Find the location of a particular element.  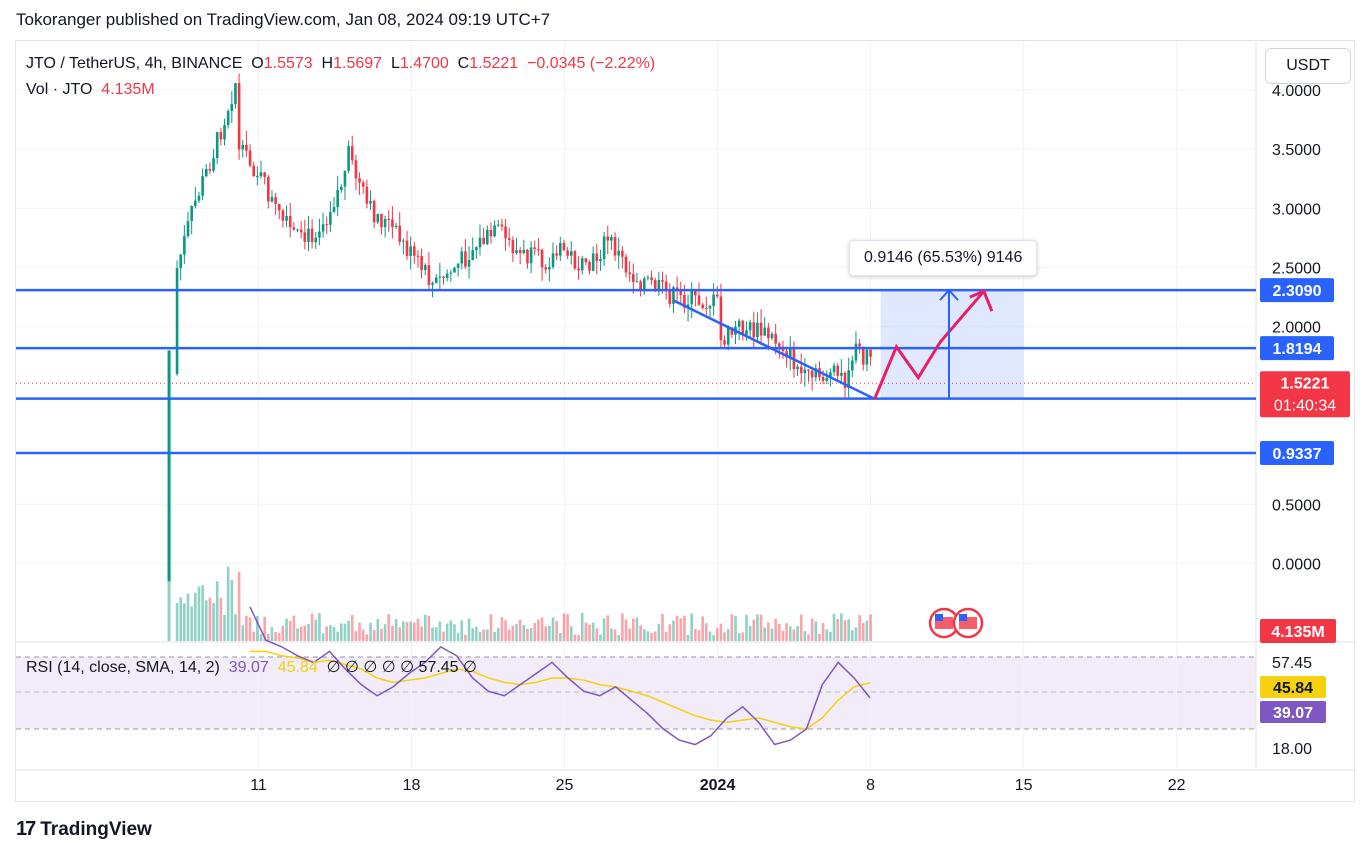

close-value: 1.5221 is located at coordinates (494, 63).